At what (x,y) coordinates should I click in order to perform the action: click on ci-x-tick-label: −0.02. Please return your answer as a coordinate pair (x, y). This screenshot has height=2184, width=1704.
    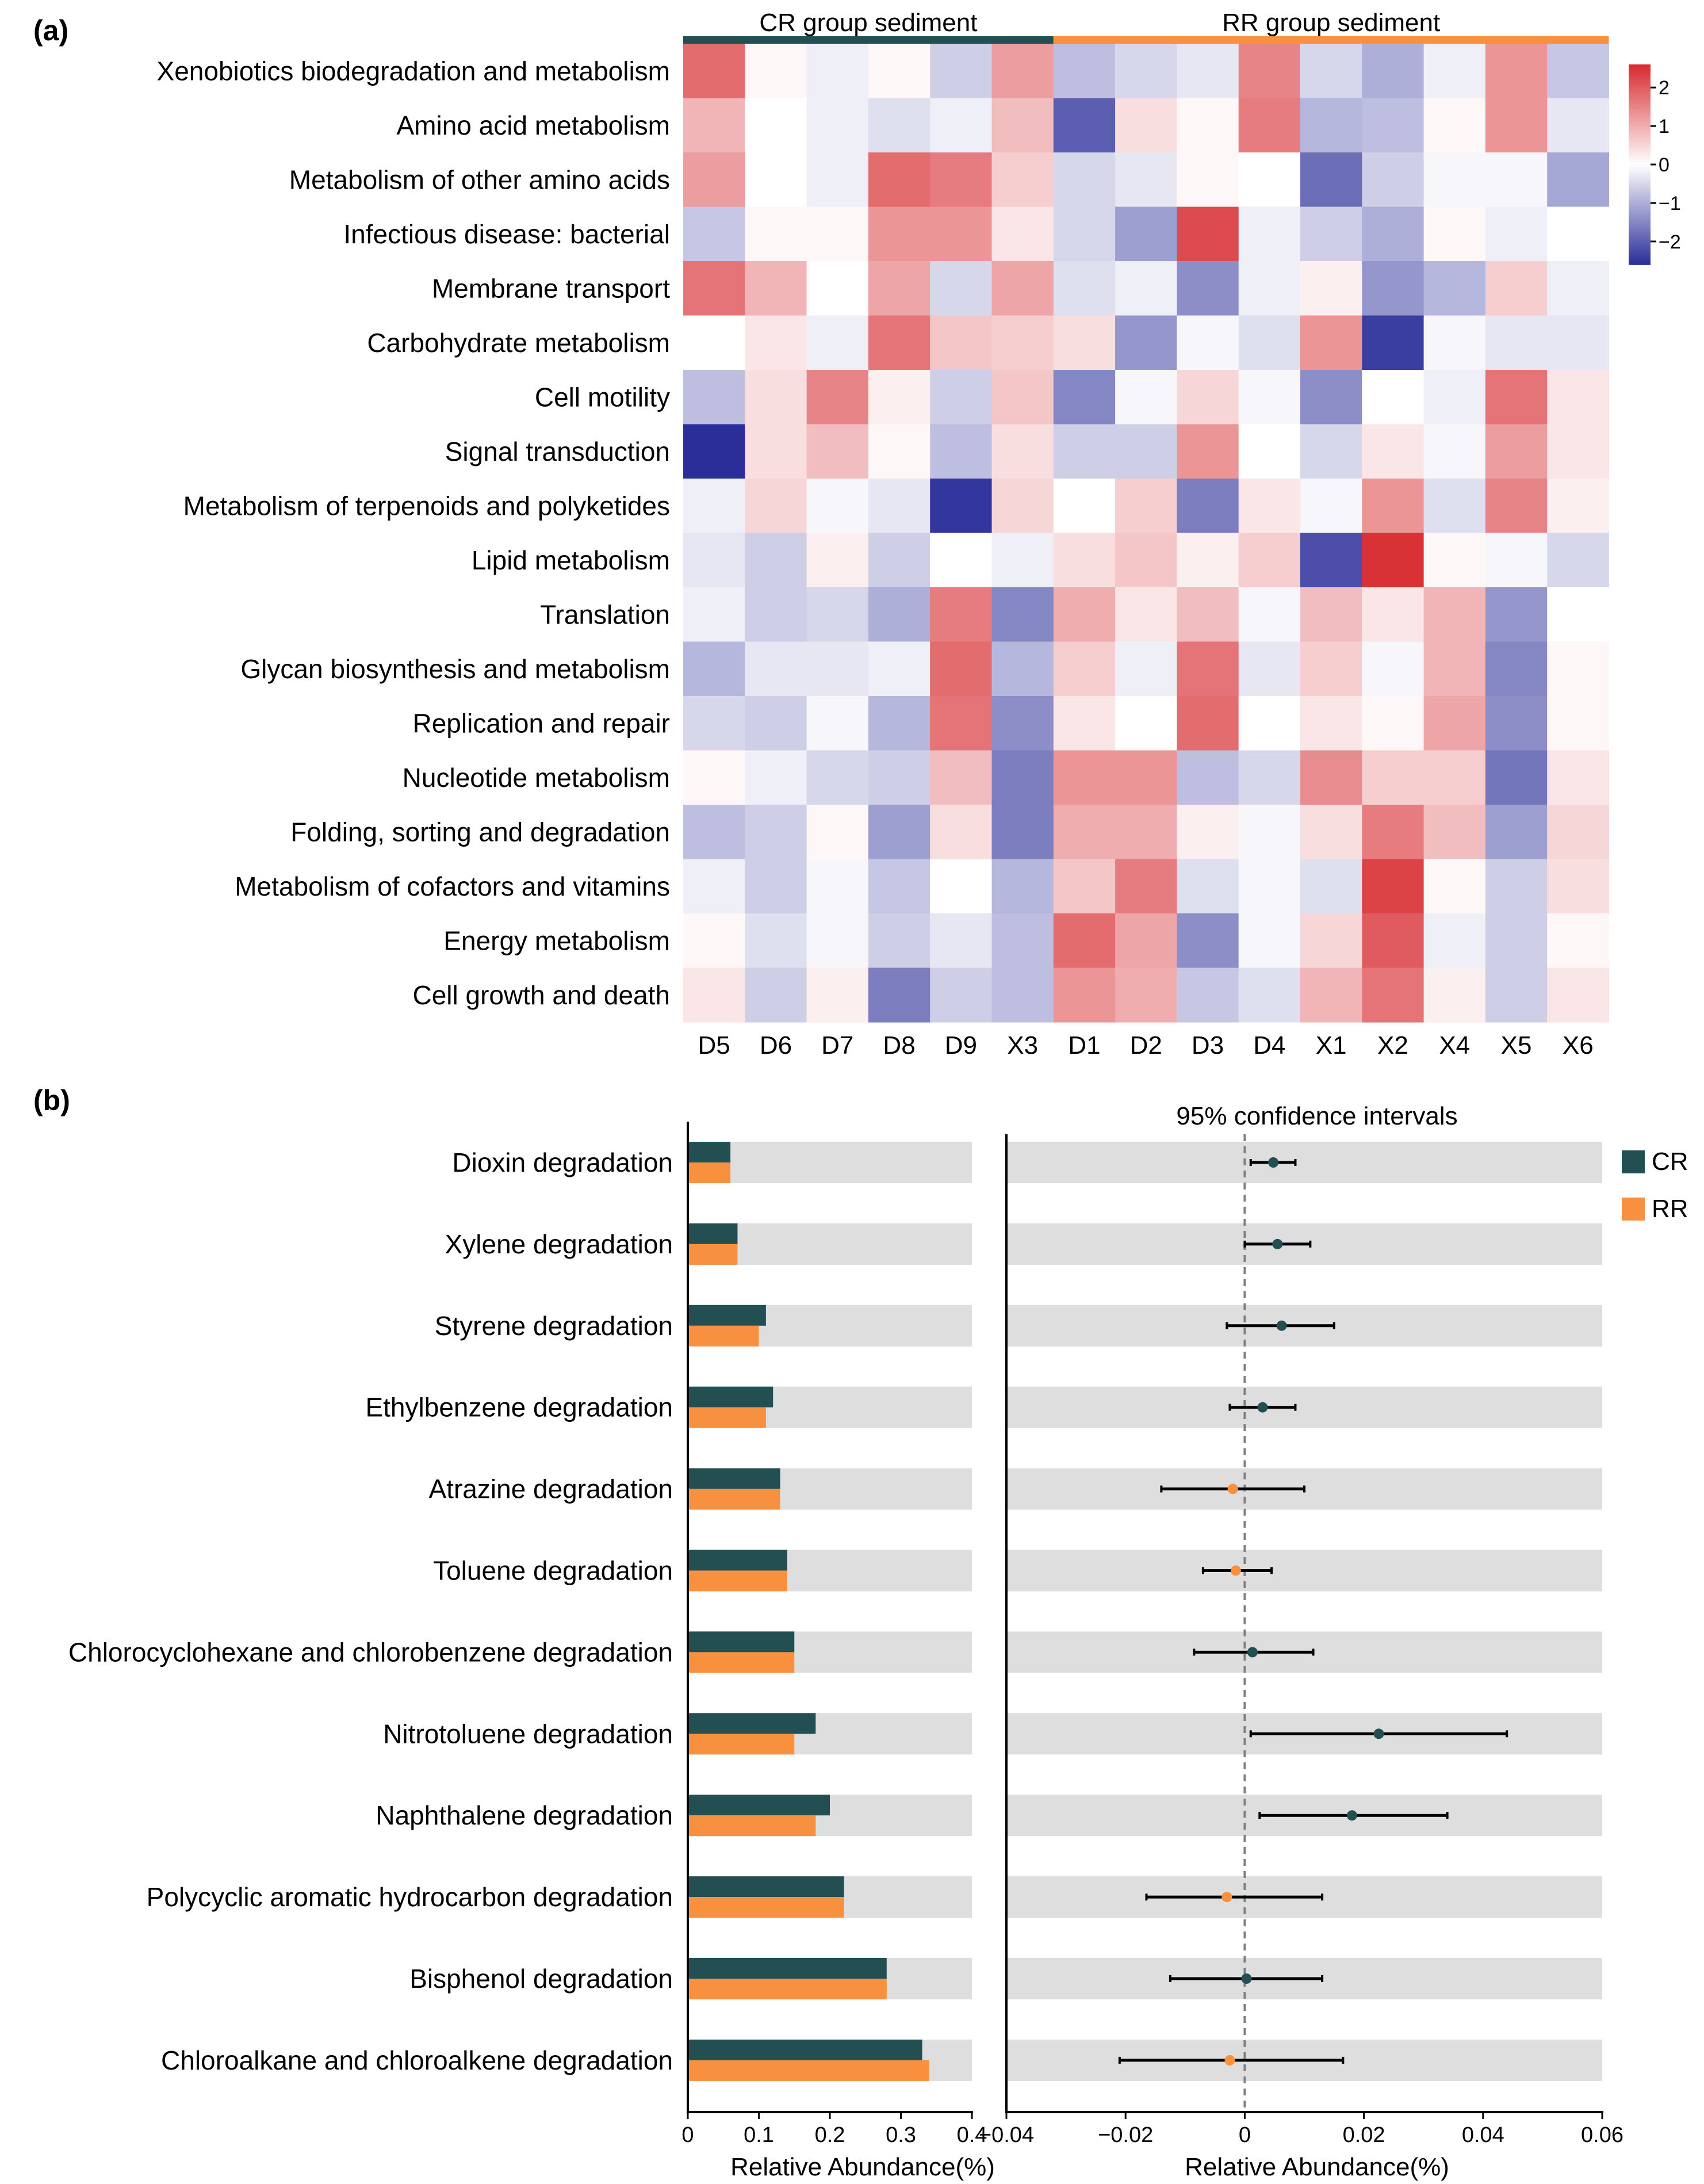
    Looking at the image, I should click on (1125, 2135).